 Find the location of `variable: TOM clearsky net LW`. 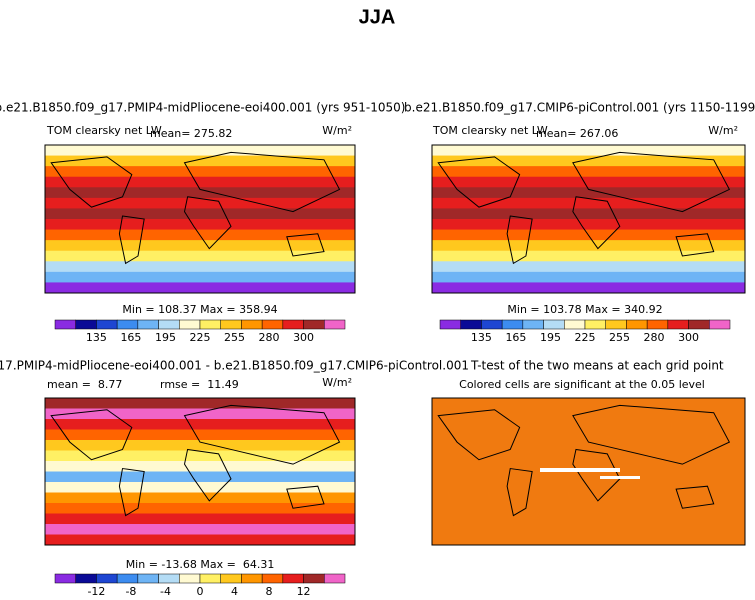

variable: TOM clearsky net LW is located at coordinates (490, 130).